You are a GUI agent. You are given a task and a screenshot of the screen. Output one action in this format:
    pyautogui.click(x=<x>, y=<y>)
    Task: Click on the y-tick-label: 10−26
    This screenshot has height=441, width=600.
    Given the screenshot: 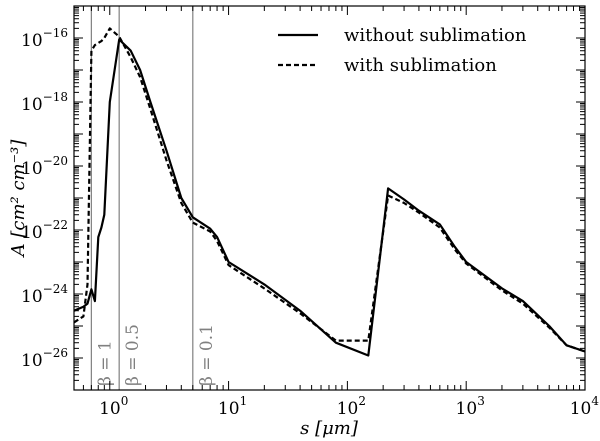 What is the action you would take?
    pyautogui.click(x=44, y=358)
    